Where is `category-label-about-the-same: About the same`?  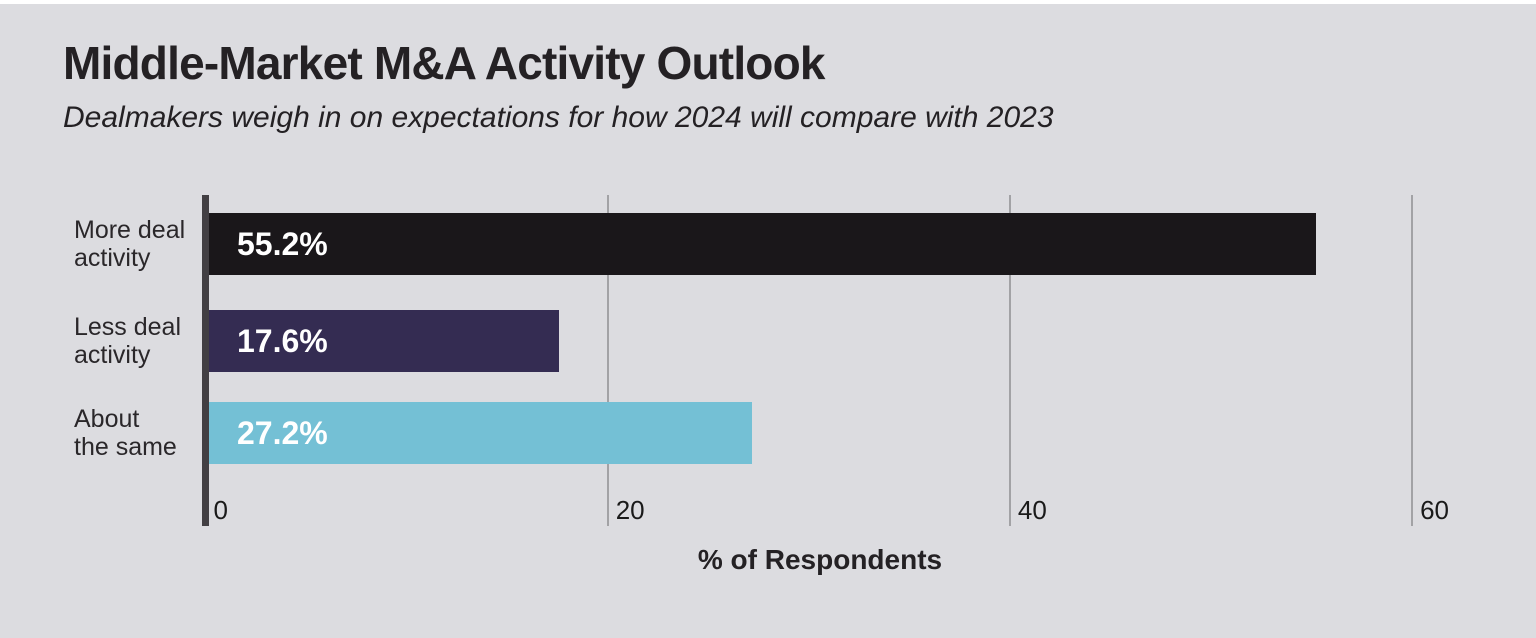
category-label-about-the-same: About the same is located at coordinates (136, 433).